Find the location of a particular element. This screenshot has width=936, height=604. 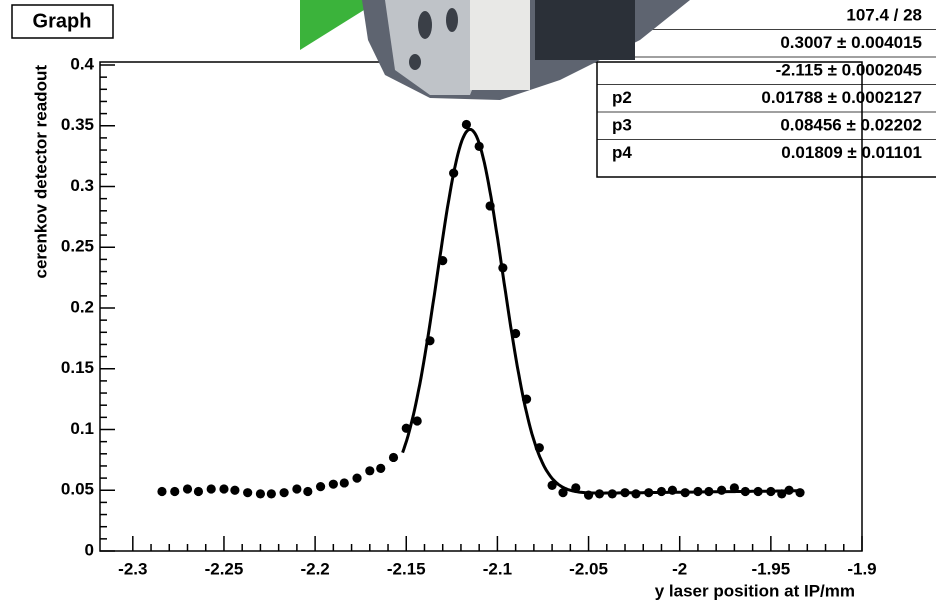

y-tick-label: 0.05 is located at coordinates (77, 489).